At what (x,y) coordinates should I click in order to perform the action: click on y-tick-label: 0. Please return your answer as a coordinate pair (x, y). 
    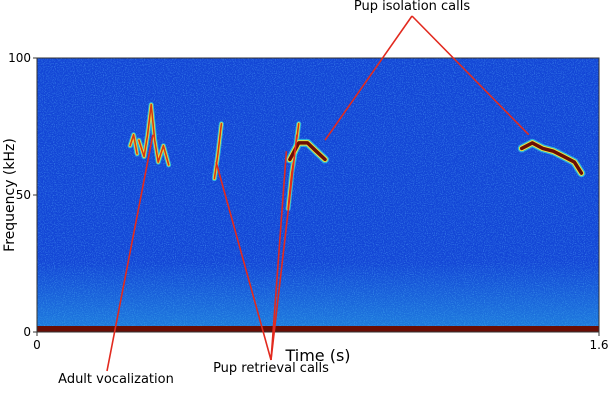
    Looking at the image, I should click on (27, 332).